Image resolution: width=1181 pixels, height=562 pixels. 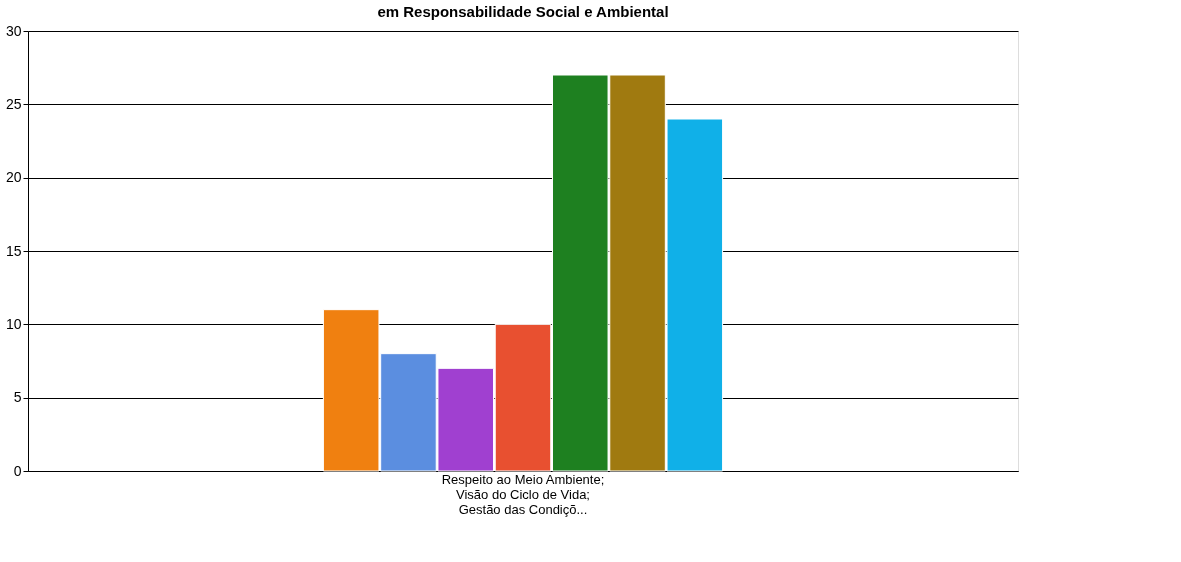 What do you see at coordinates (13, 177) in the screenshot?
I see `y-tick-label: 20` at bounding box center [13, 177].